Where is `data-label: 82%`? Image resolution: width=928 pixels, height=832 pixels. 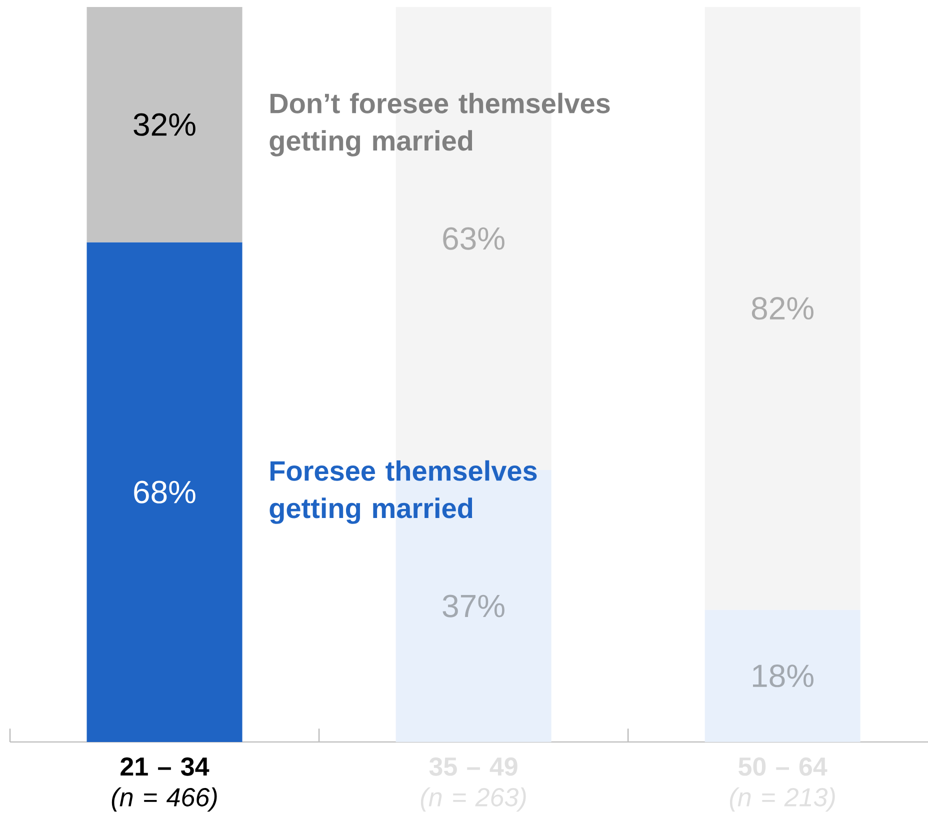
data-label: 82% is located at coordinates (783, 308).